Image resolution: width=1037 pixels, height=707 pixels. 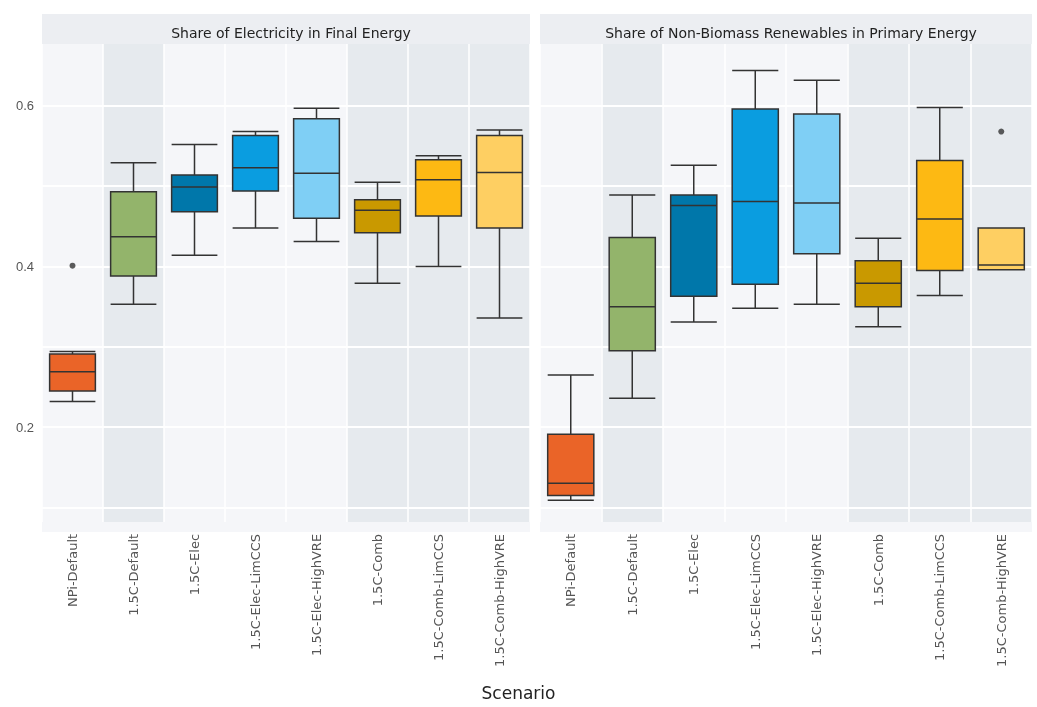 I want to click on y-tick-label: 0.4, so click(x=24, y=266).